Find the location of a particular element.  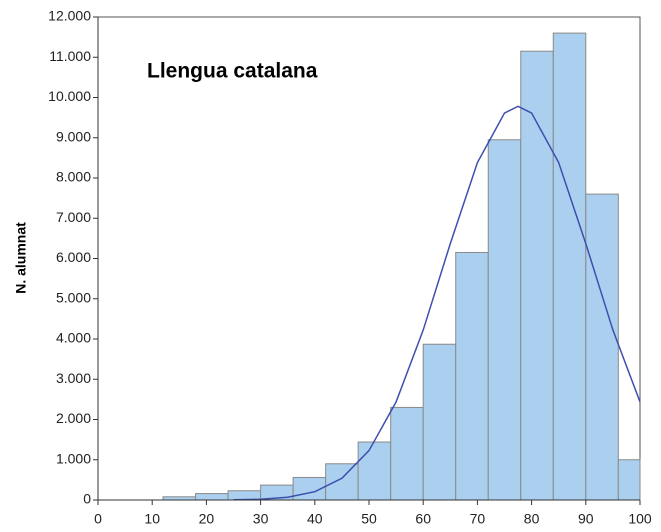

y-axis-label: N. alumnat is located at coordinates (21, 258).